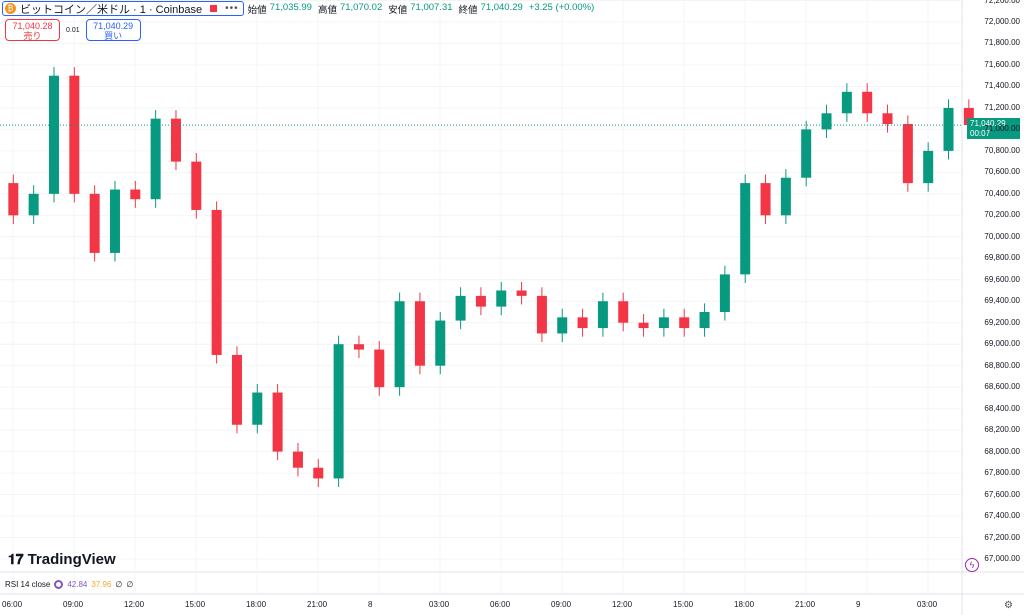 The image size is (1024, 615). Describe the element at coordinates (431, 7) in the screenshot. I see `low-value: 71,007.31` at that location.